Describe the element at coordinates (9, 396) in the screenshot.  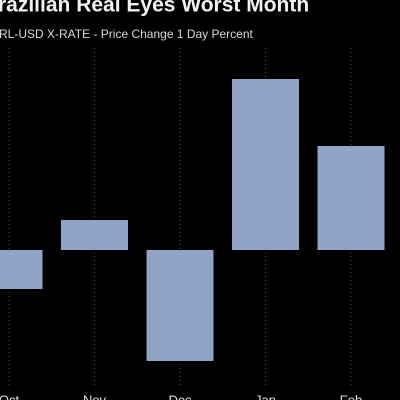
I see `x-tick-label: Oct` at that location.